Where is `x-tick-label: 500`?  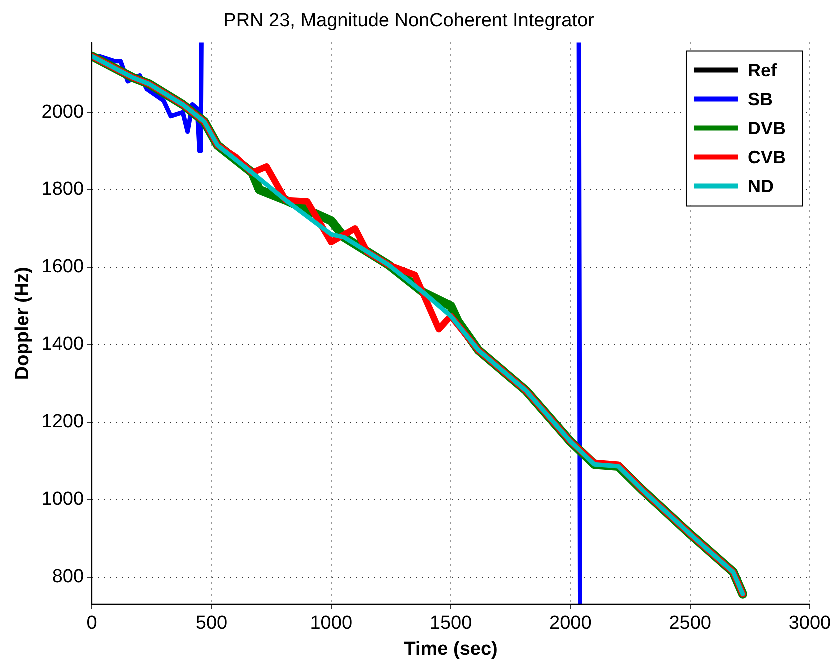 x-tick-label: 500 is located at coordinates (212, 623).